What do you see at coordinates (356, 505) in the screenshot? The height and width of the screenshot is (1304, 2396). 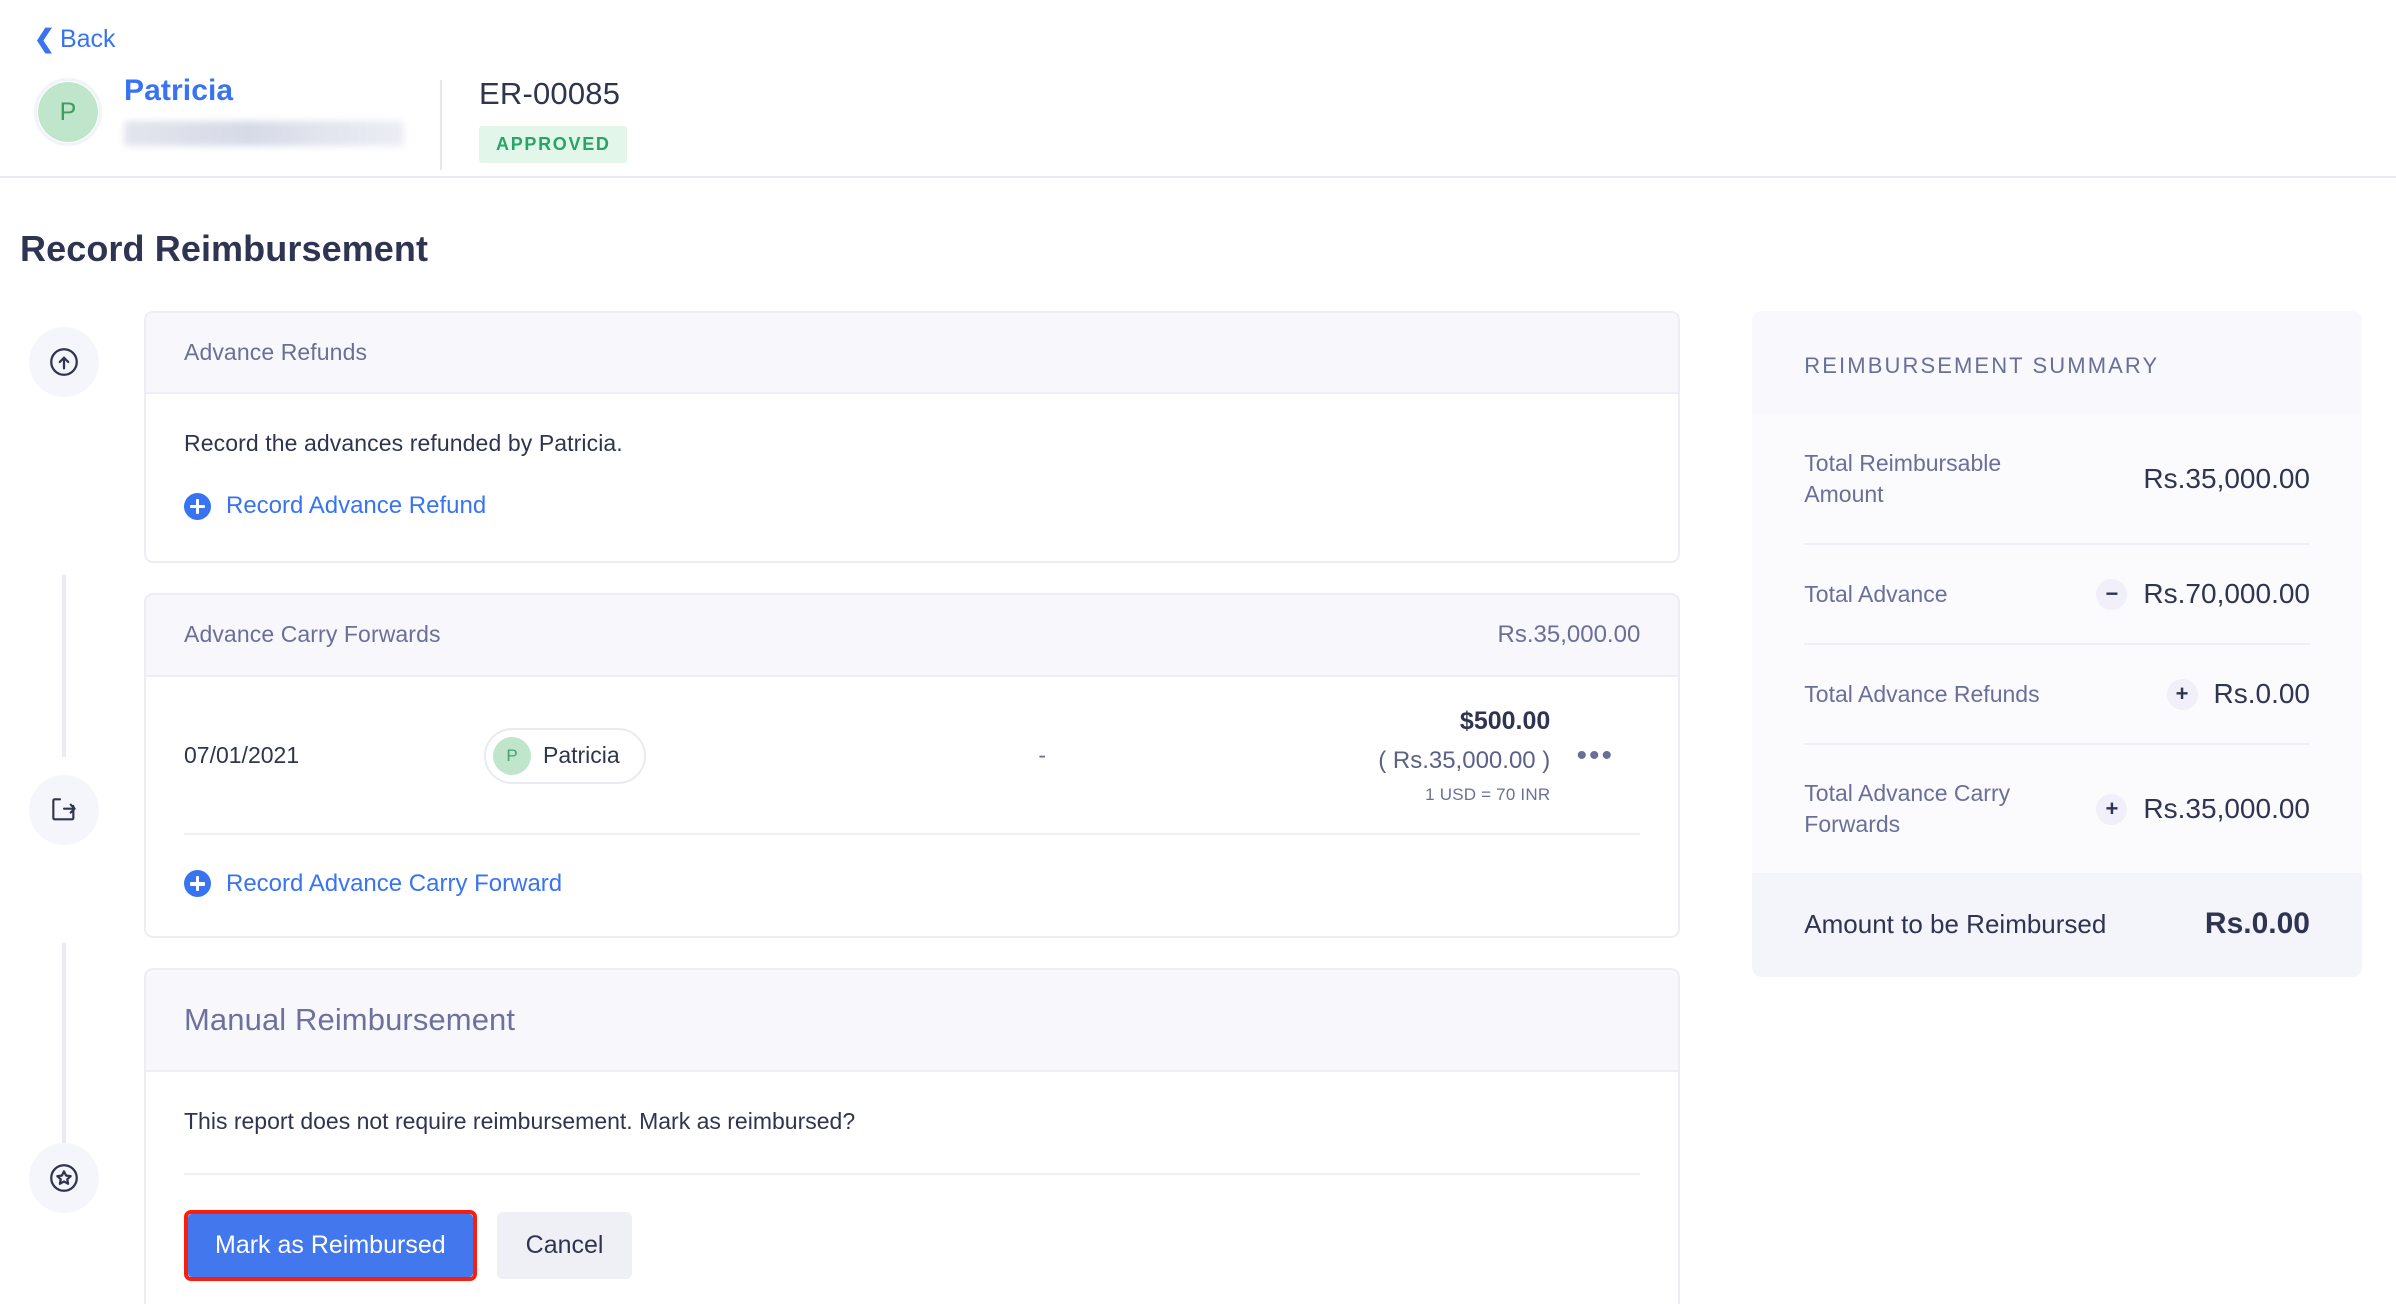 I see `record-advance-refund-label: Record Advance Refund` at bounding box center [356, 505].